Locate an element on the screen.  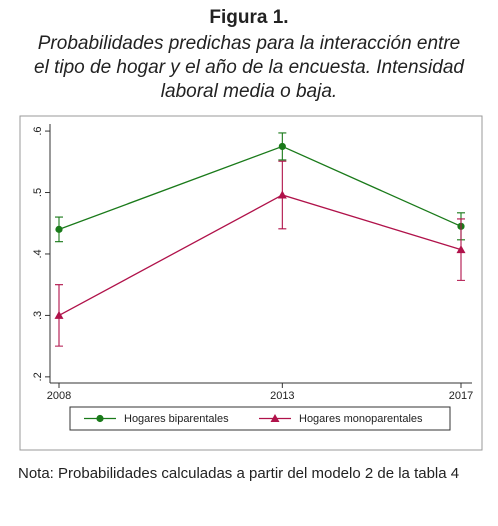
legend-label: Hogares biparentales is located at coordinates (176, 419).